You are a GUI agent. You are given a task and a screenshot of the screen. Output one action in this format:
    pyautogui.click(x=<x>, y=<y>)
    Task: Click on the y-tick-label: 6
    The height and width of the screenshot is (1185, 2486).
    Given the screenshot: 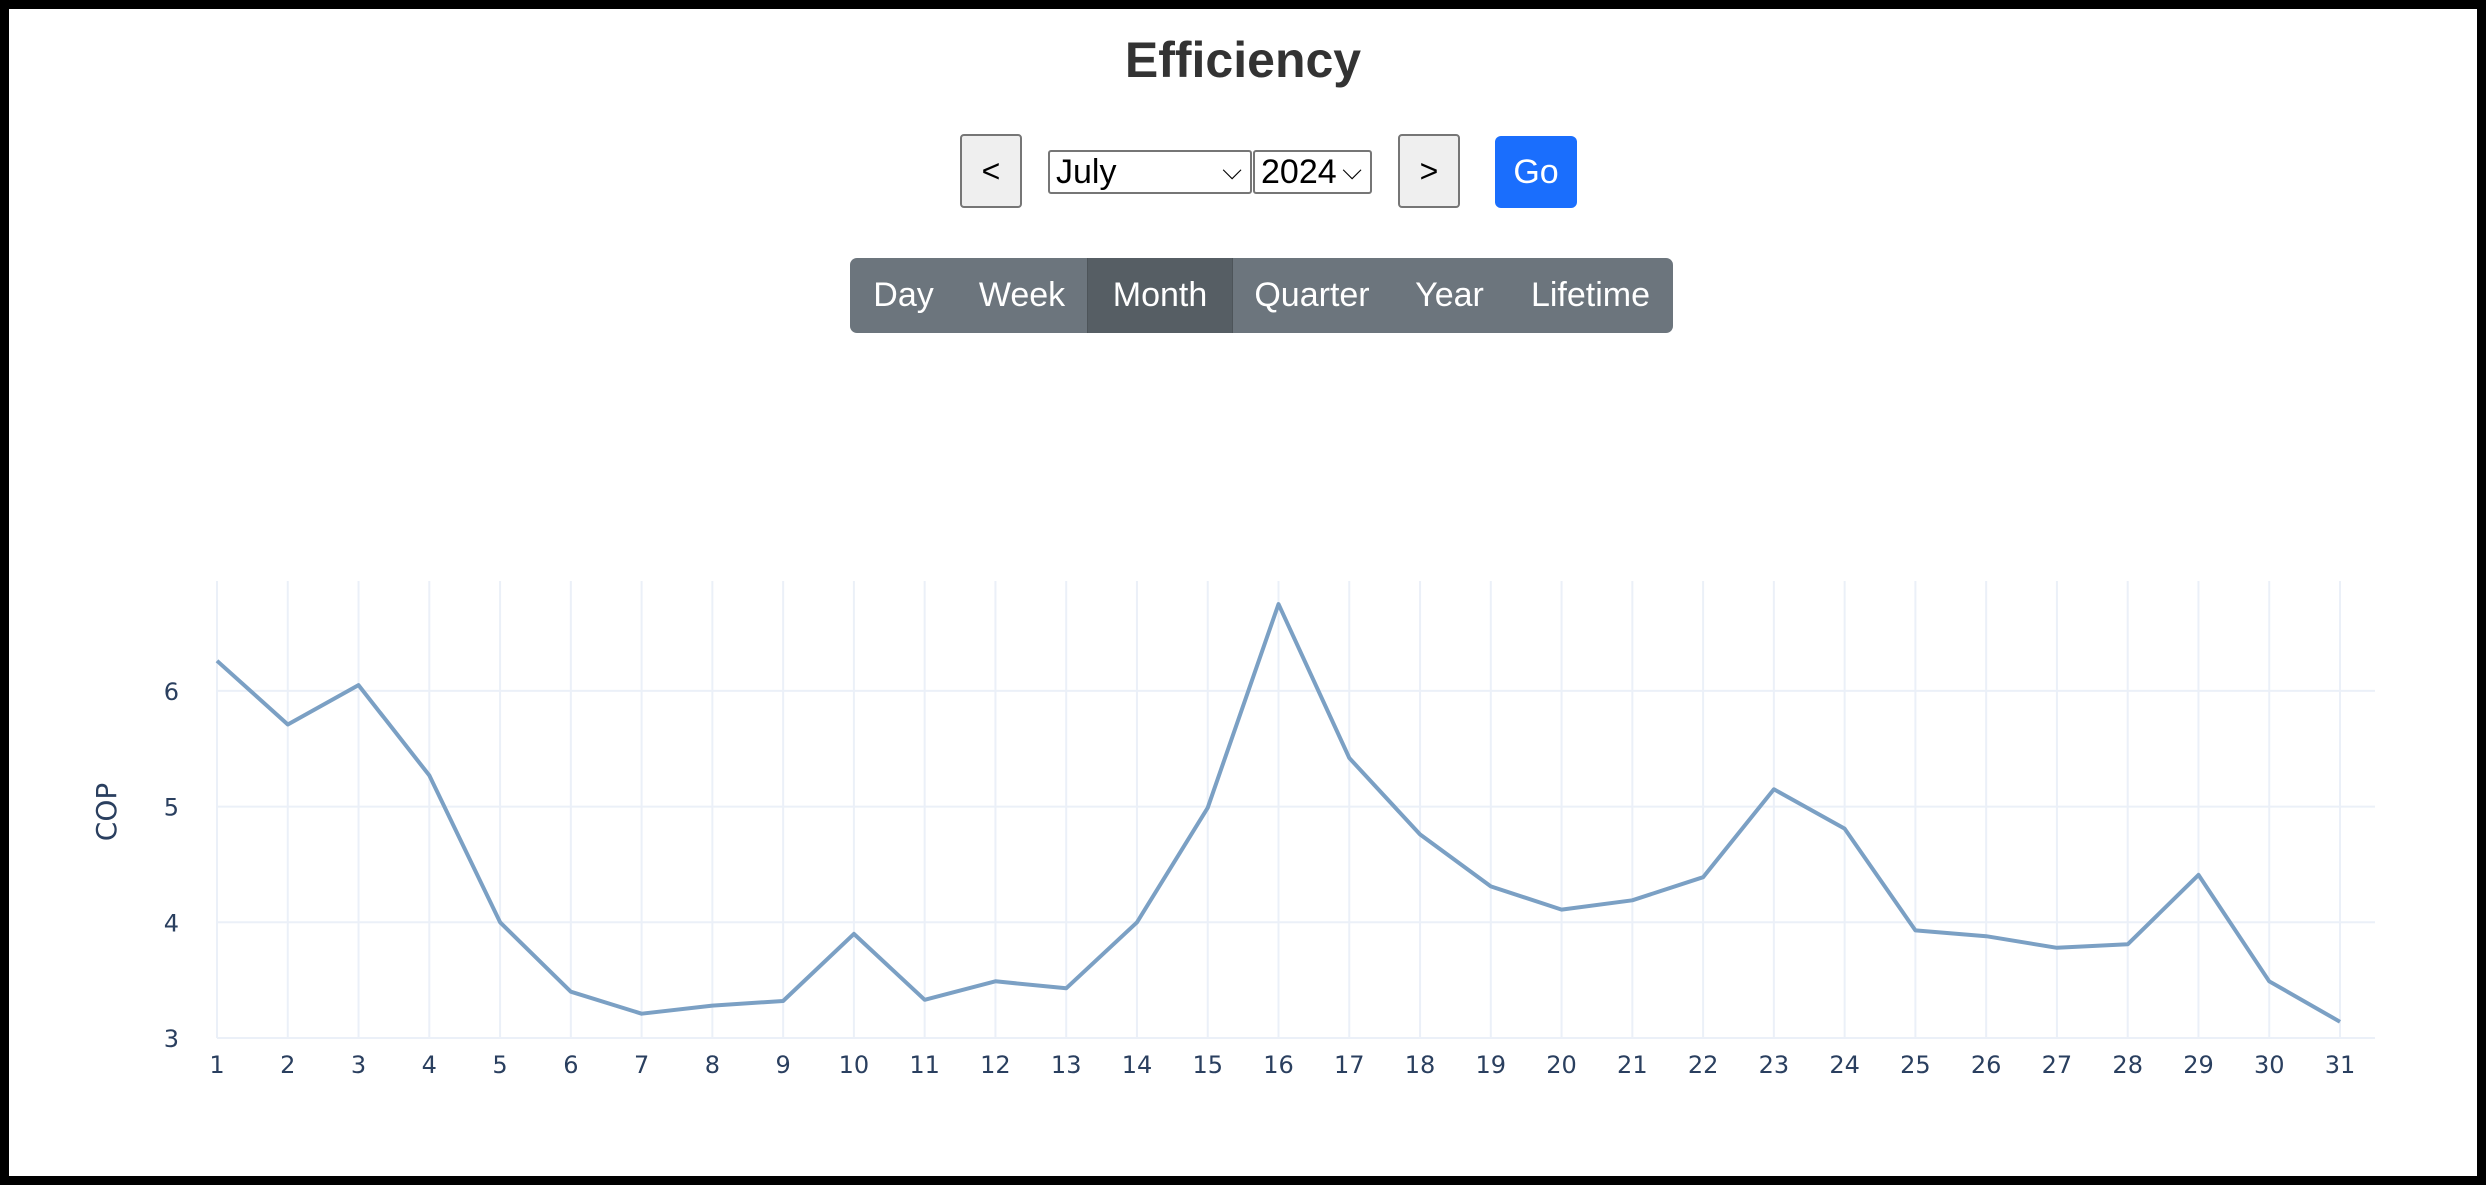 What is the action you would take?
    pyautogui.click(x=171, y=692)
    